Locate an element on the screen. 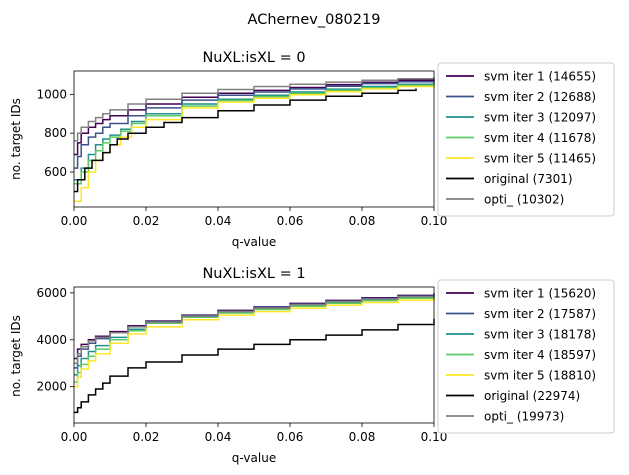 This screenshot has height=475, width=629. legend-label: svm iter 2 (17587) is located at coordinates (540, 314).